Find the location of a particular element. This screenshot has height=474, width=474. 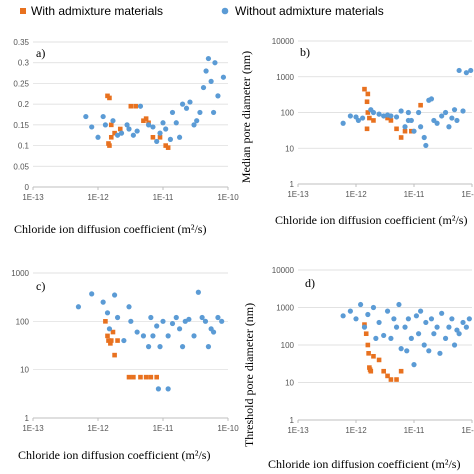

y-tick-label: 100 is located at coordinates (288, 113).